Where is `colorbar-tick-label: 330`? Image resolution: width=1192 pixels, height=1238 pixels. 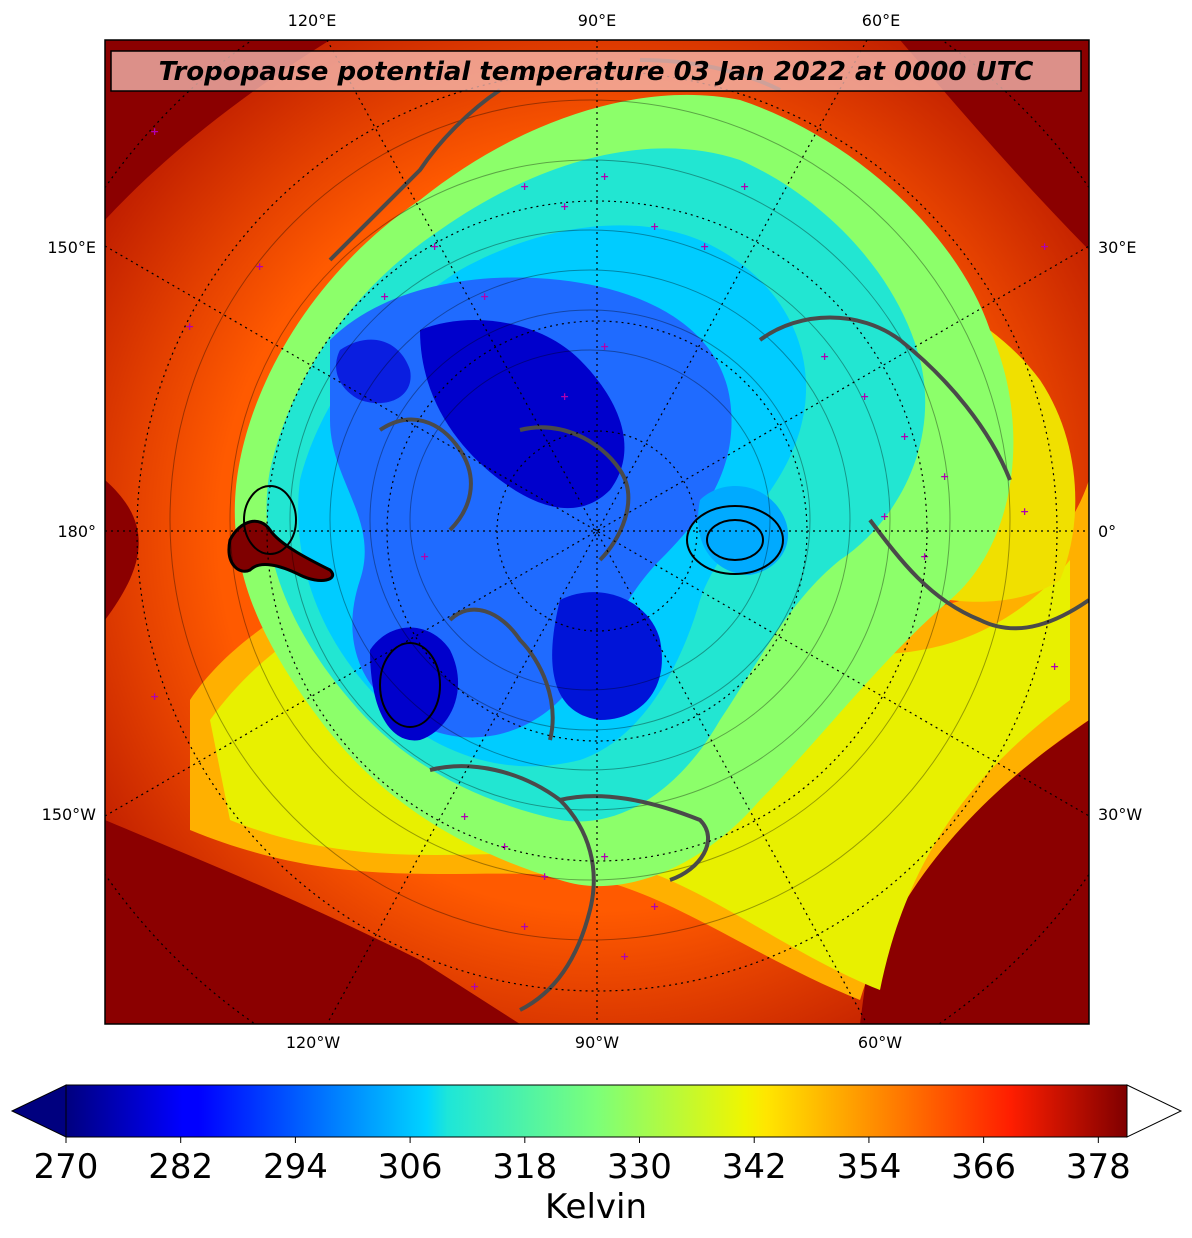
colorbar-tick-label: 330 is located at coordinates (639, 1167).